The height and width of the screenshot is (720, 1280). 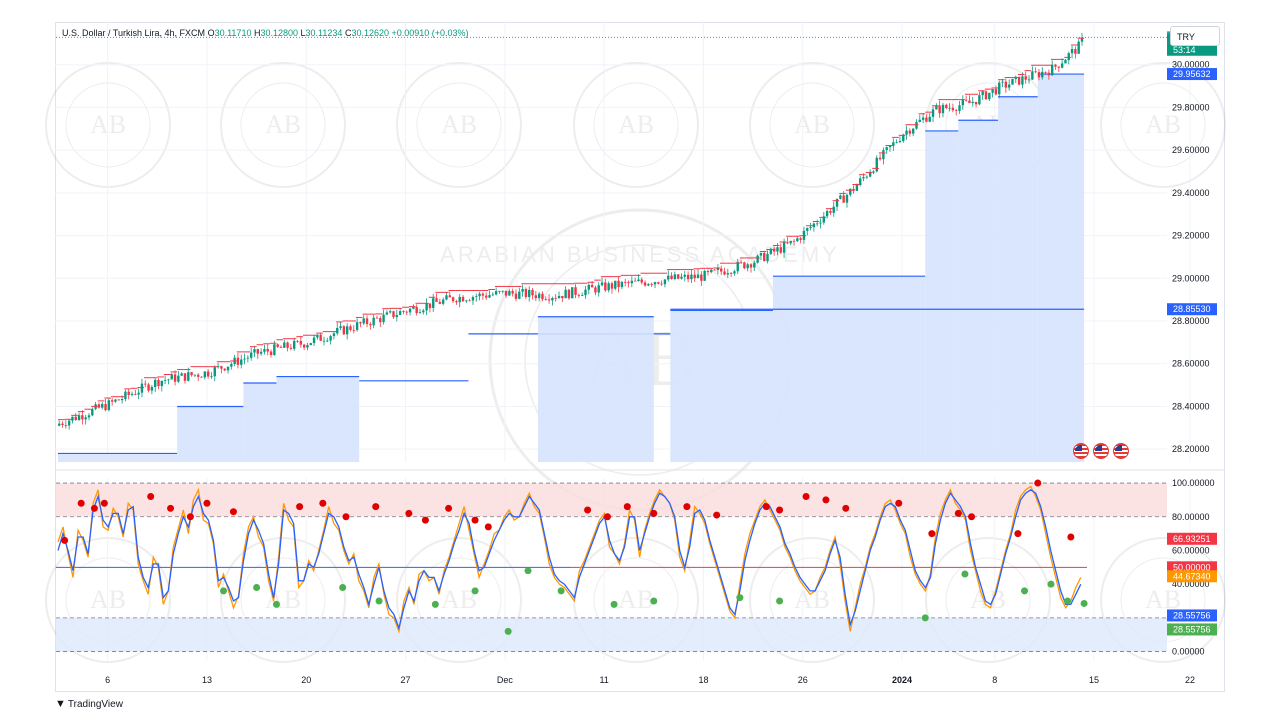 What do you see at coordinates (89, 704) in the screenshot?
I see `tradingview-brand: ▼ TradingView` at bounding box center [89, 704].